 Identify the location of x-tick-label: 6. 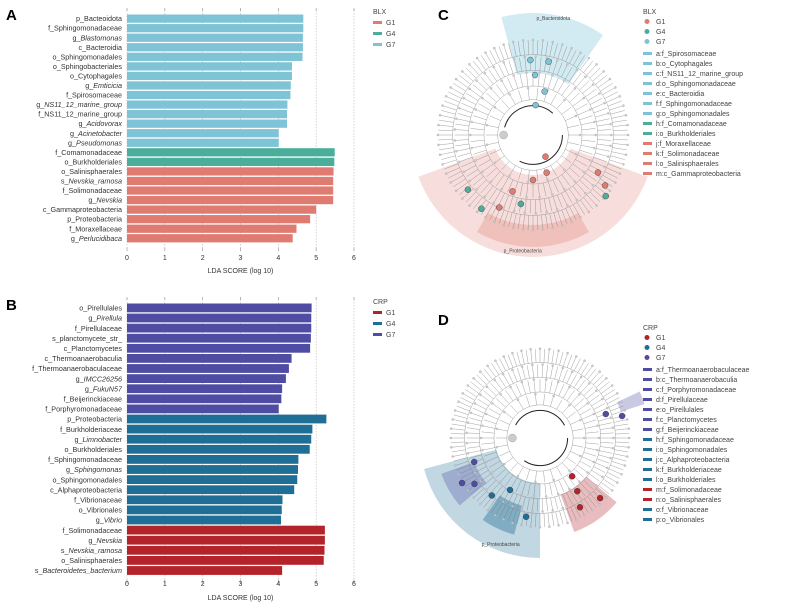
(354, 584).